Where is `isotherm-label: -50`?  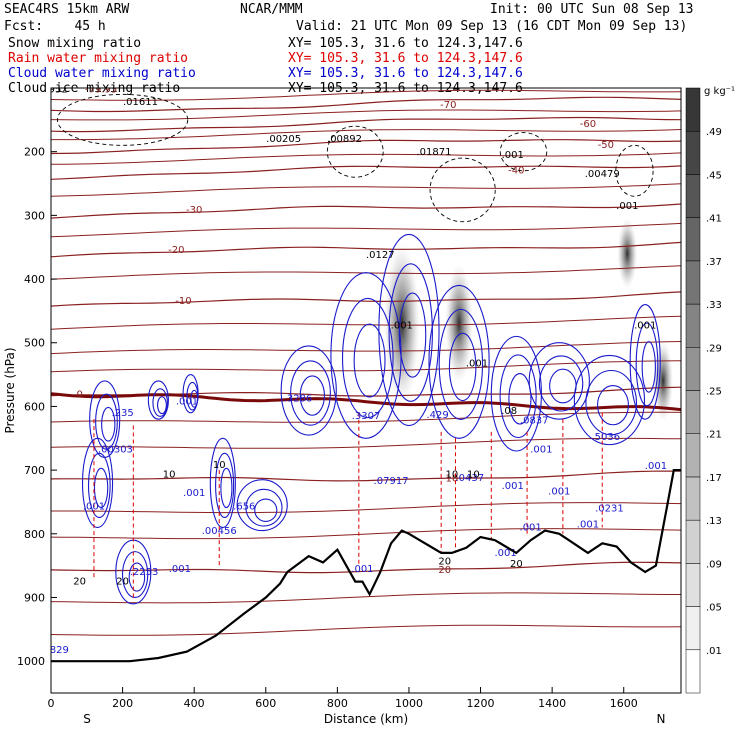 isotherm-label: -50 is located at coordinates (606, 145).